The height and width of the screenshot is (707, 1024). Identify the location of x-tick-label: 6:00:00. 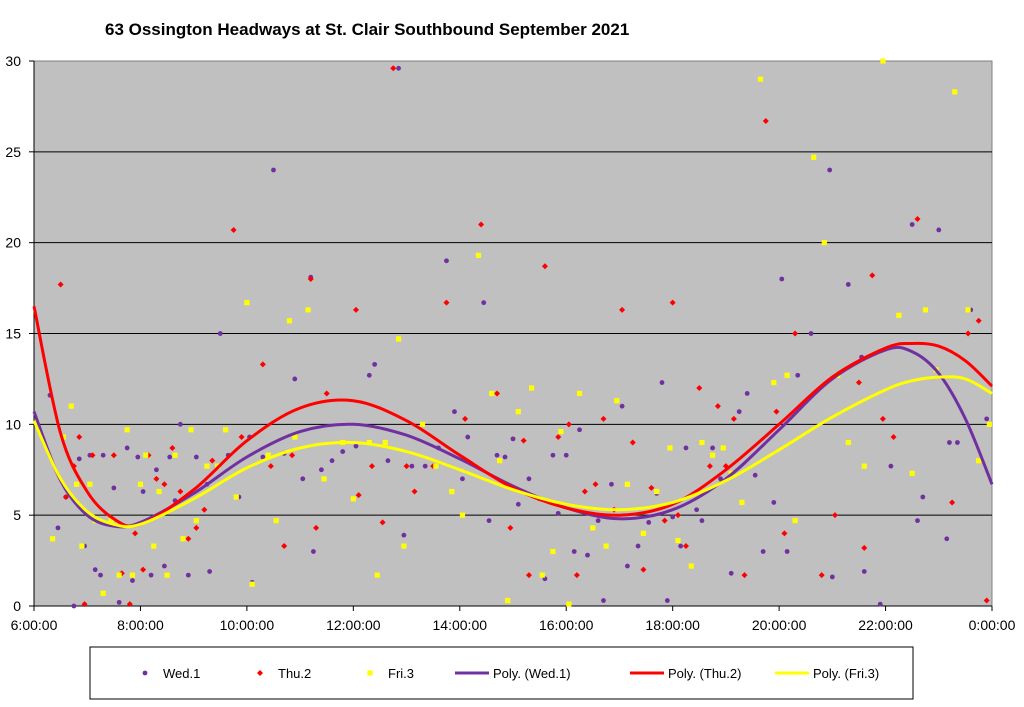
(34, 625).